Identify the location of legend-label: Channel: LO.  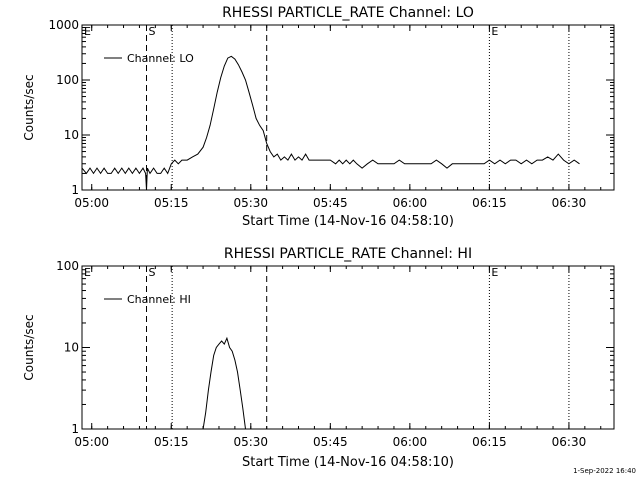
(160, 58).